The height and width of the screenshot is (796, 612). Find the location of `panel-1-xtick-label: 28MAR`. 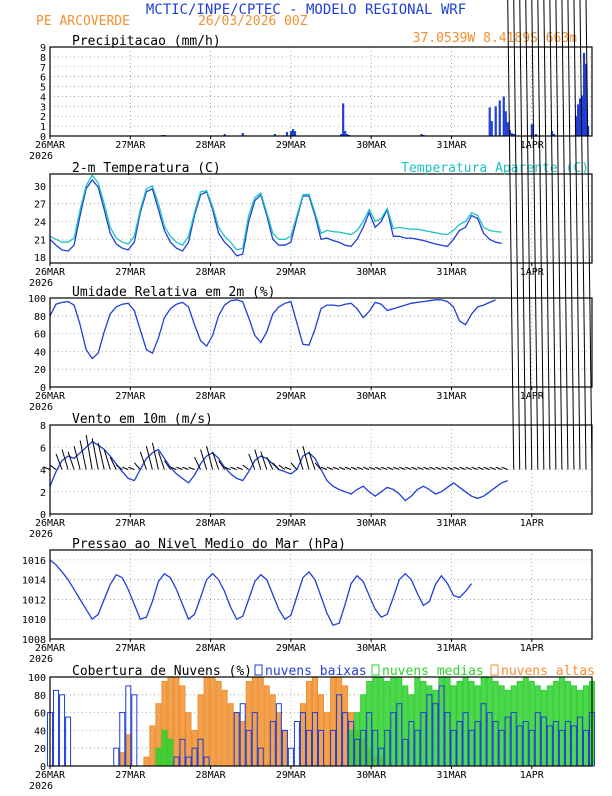

panel-1-xtick-label: 28MAR is located at coordinates (211, 145).